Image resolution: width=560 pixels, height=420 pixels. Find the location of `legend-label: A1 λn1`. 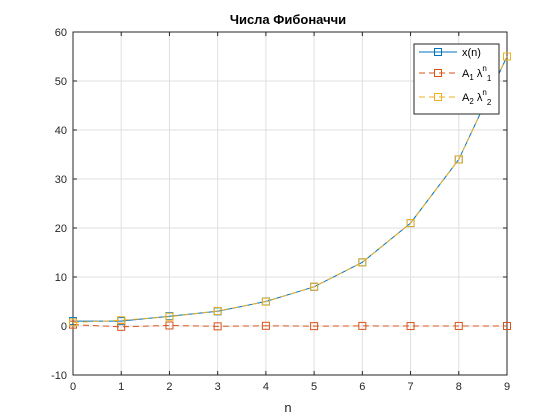

legend-label: A1 λn1 is located at coordinates (477, 73).